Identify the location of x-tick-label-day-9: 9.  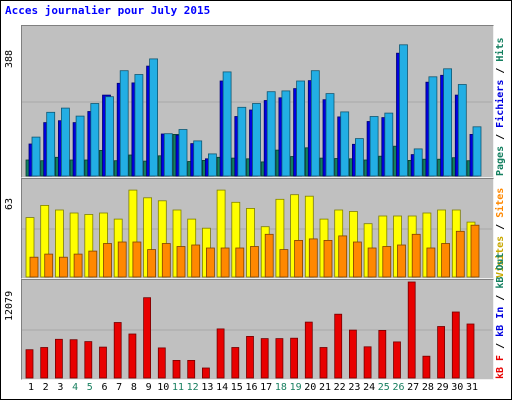
(148, 387).